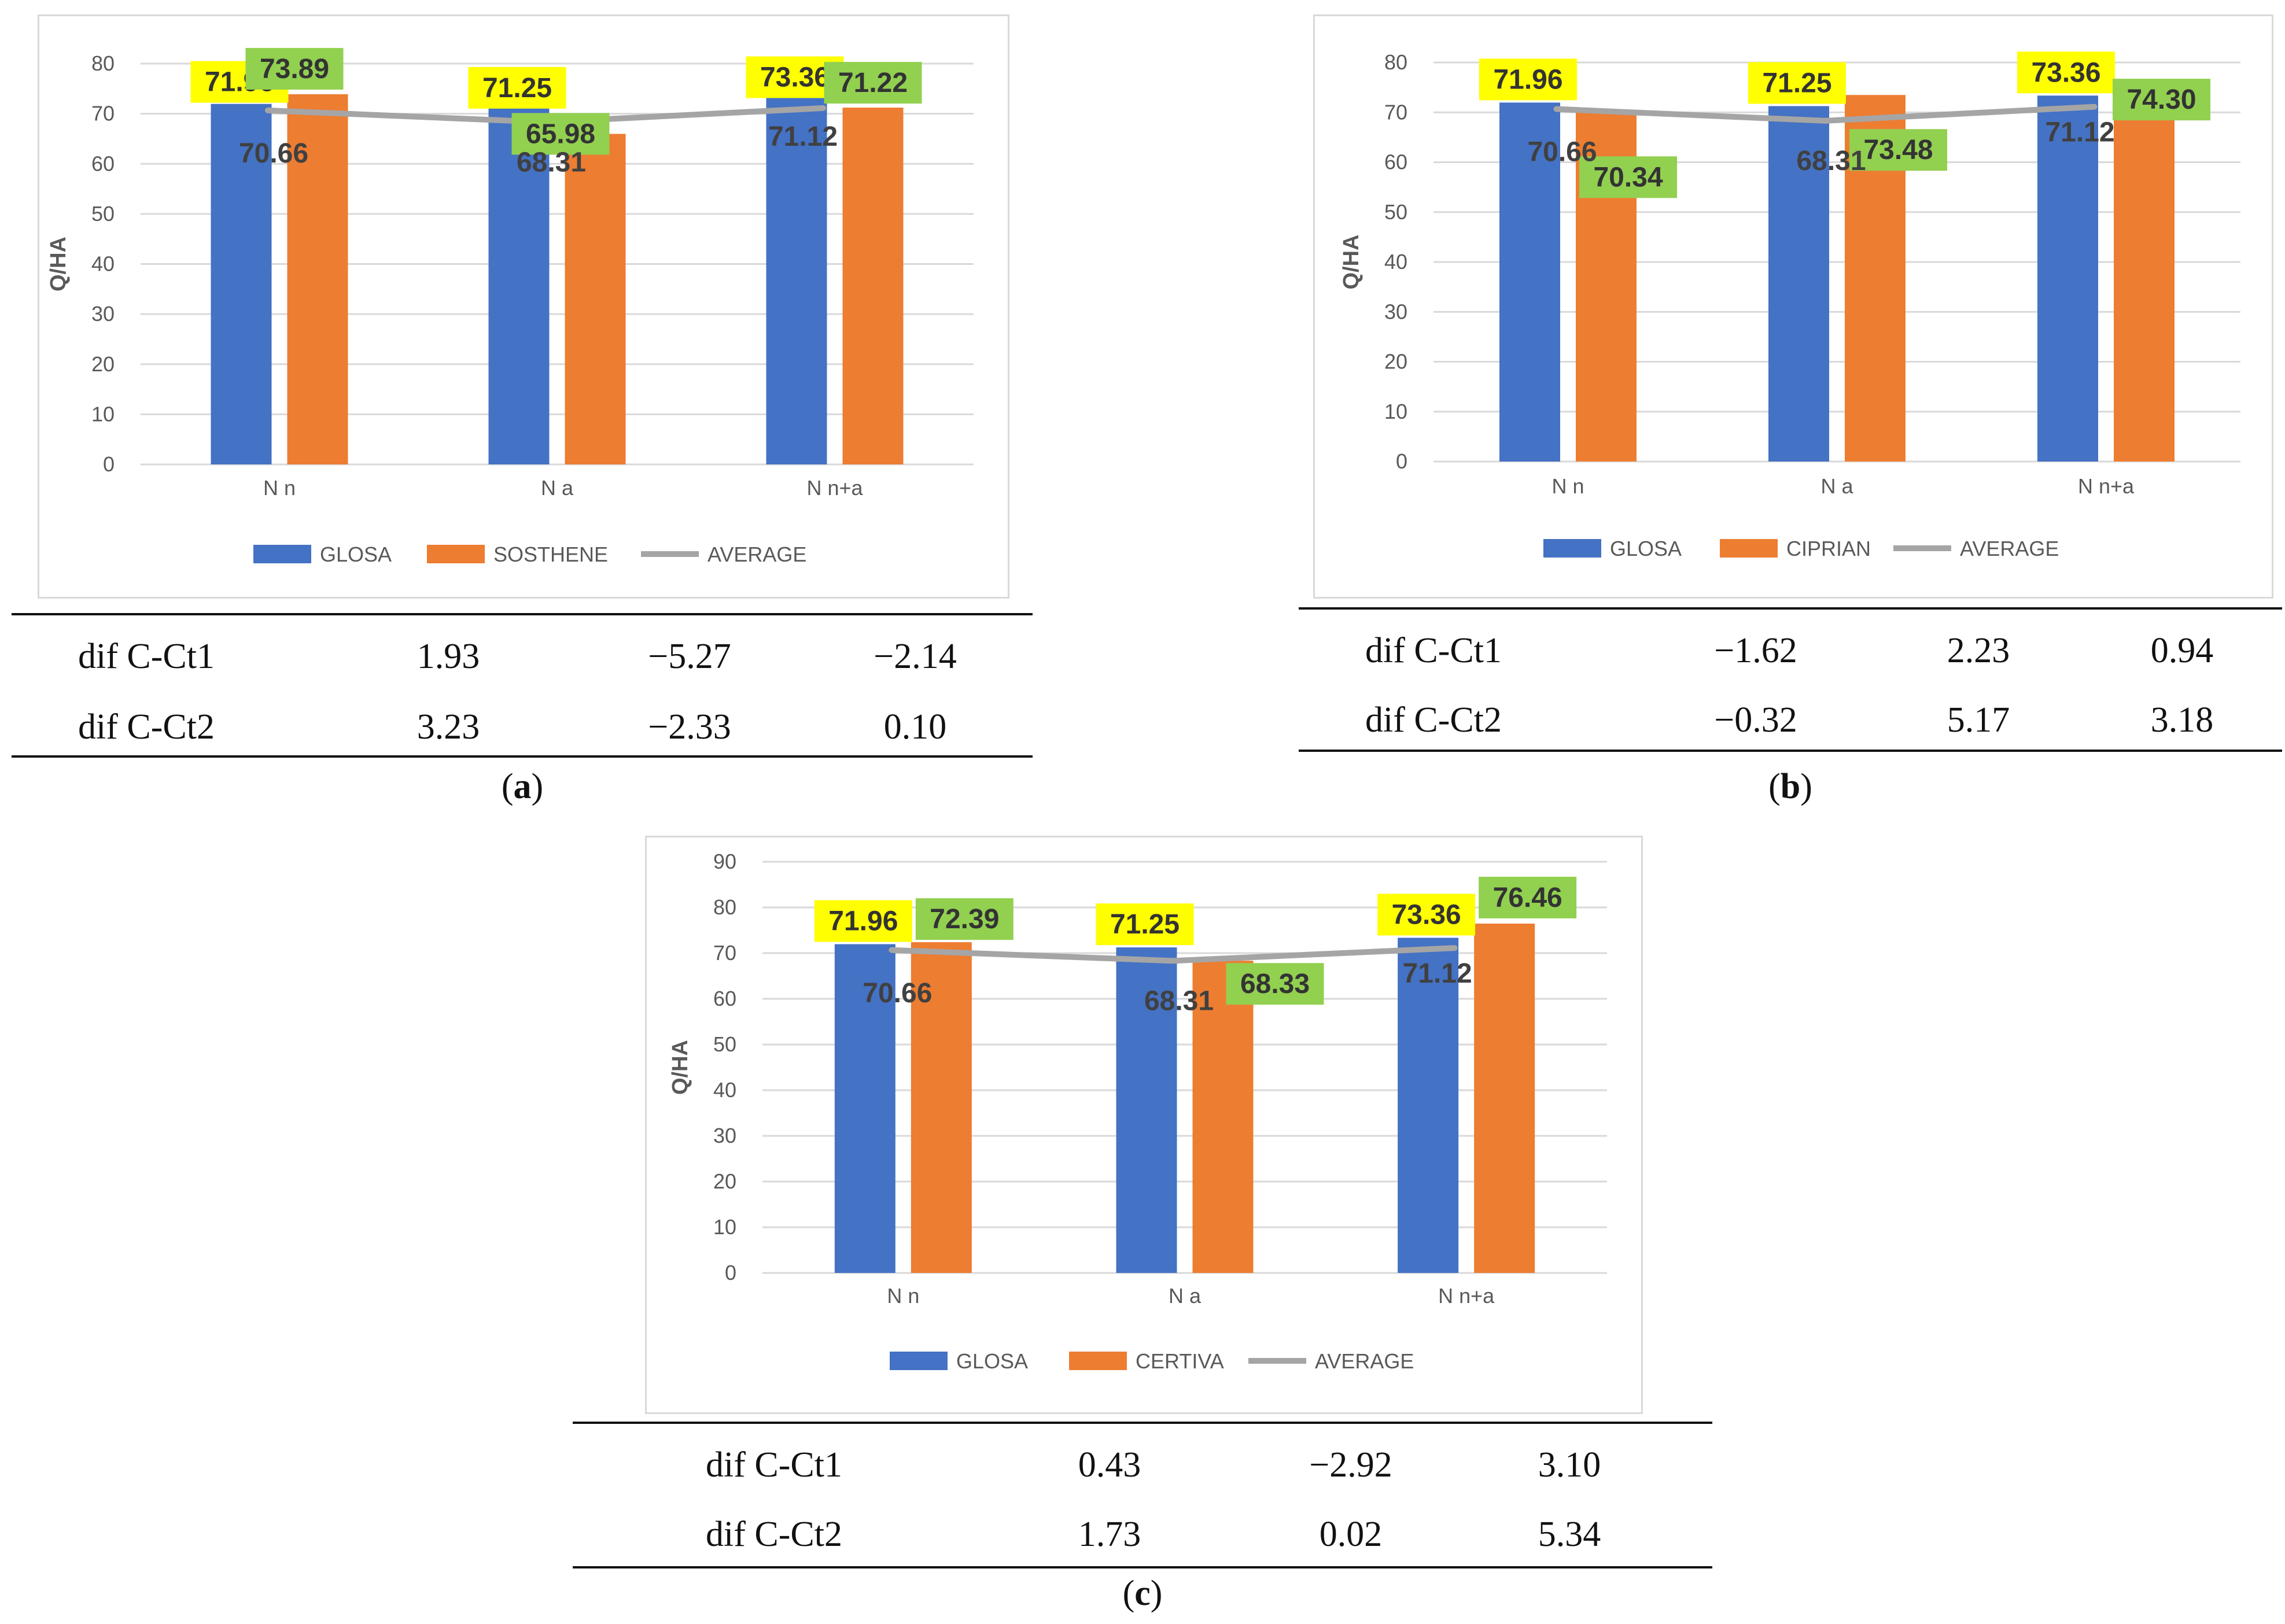  Describe the element at coordinates (774, 1465) in the screenshot. I see `table-c-row1-label: dif C-Ct1` at that location.